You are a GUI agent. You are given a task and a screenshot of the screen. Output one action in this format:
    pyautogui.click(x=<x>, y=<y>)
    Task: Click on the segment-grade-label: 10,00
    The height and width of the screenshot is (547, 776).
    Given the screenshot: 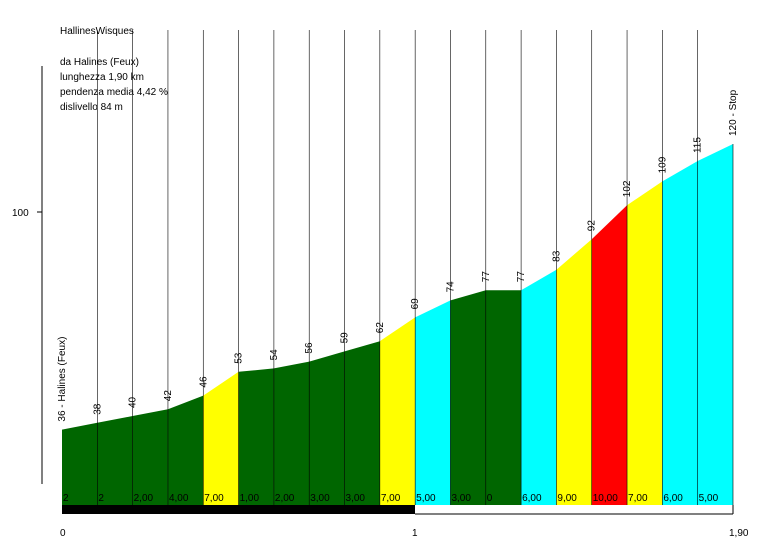 What is the action you would take?
    pyautogui.click(x=605, y=498)
    